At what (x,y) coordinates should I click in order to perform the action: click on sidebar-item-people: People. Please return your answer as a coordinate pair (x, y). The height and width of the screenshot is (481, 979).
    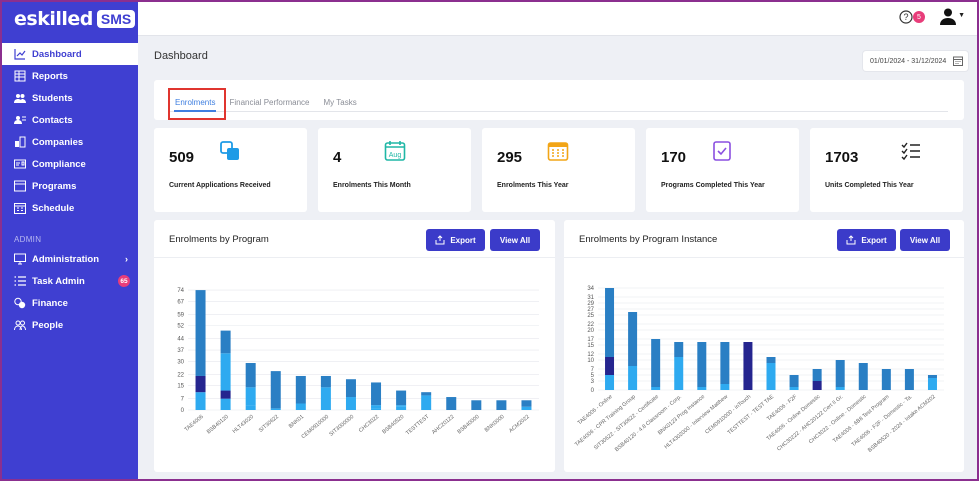
    Looking at the image, I should click on (69, 325).